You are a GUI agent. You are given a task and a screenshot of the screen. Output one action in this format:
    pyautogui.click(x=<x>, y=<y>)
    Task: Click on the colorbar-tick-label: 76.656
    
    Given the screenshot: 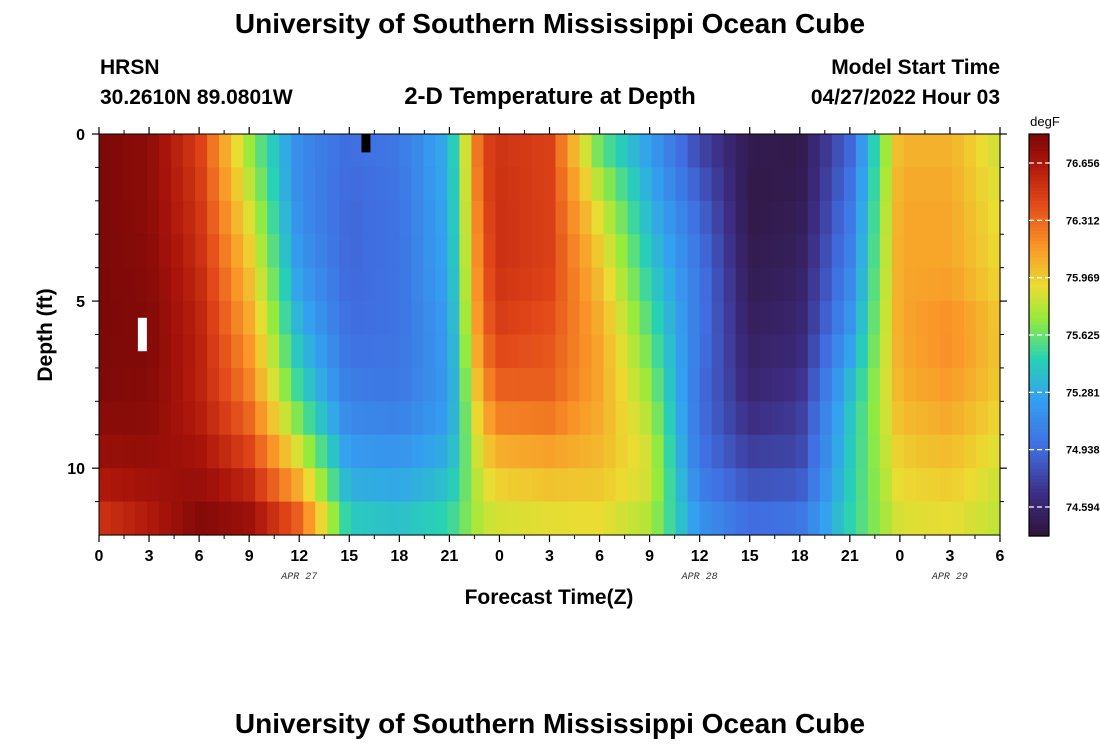 What is the action you would take?
    pyautogui.click(x=1083, y=164)
    